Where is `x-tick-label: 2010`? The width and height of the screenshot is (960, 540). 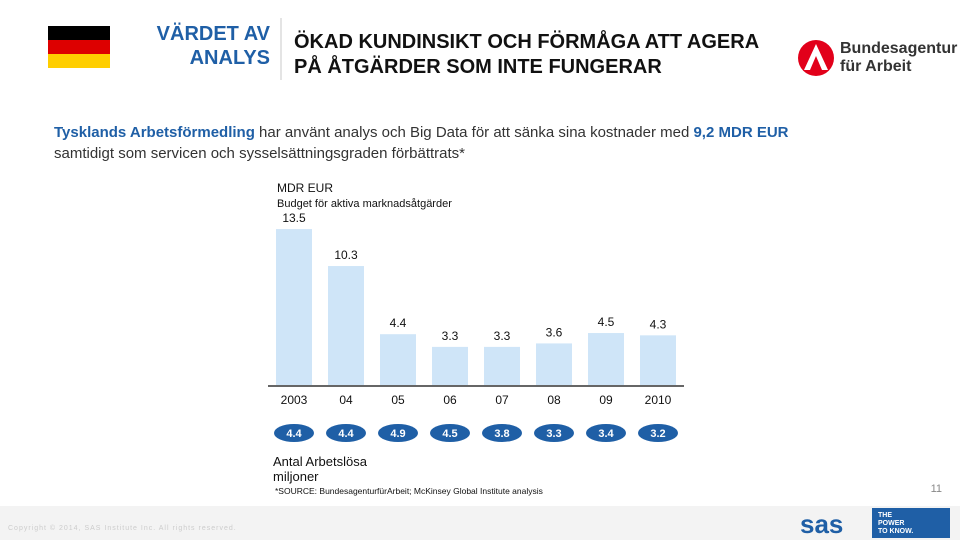
x-tick-label: 2010 is located at coordinates (658, 400).